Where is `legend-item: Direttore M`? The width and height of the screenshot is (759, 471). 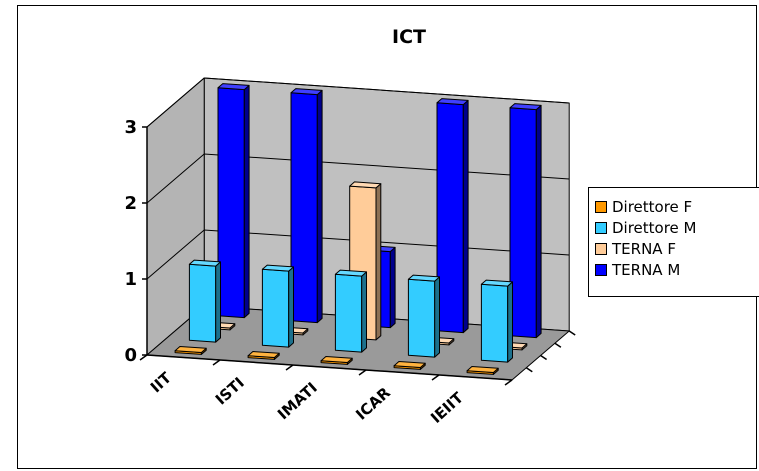 legend-item: Direttore M is located at coordinates (646, 228).